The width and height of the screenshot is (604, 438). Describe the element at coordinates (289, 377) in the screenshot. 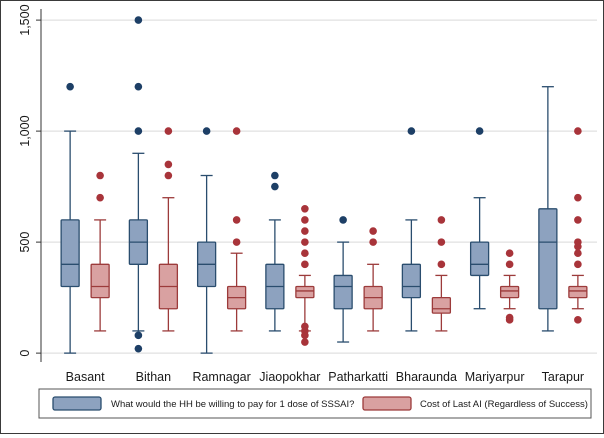

I see `x-tick-label: Jiaopokhar` at that location.